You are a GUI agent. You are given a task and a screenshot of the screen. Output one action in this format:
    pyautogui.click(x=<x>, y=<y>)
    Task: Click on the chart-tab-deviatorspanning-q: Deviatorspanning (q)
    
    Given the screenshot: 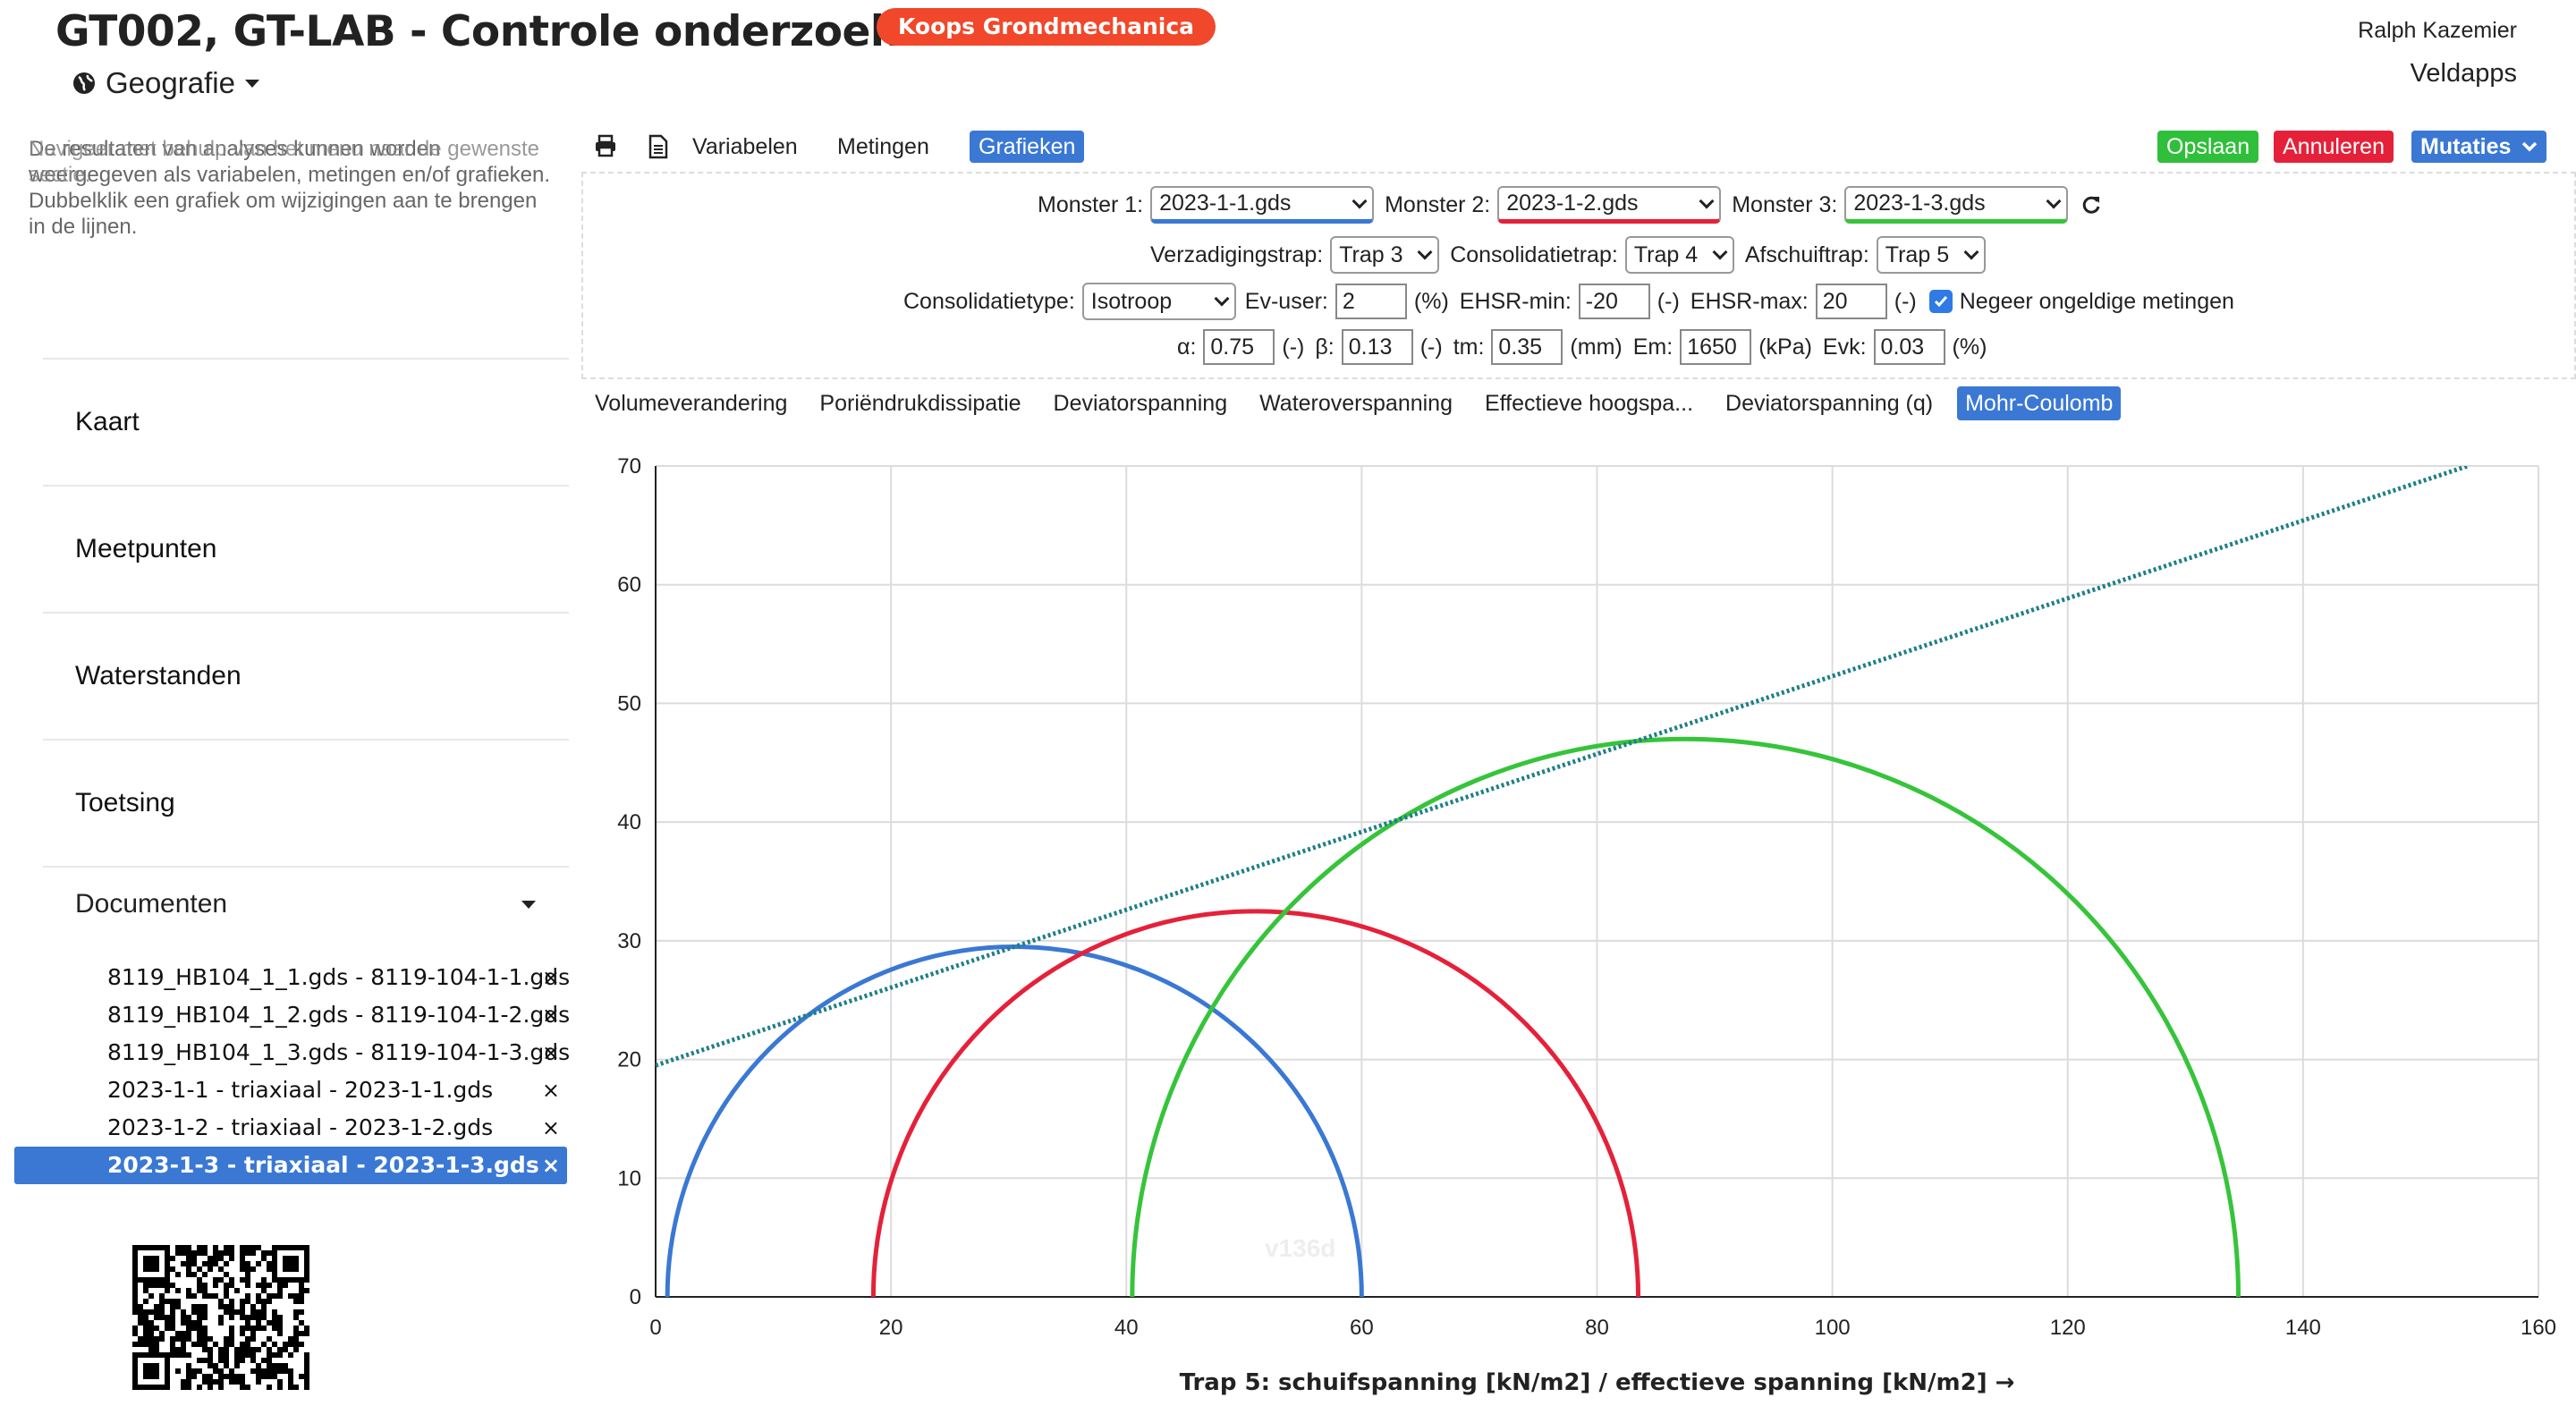 What is the action you would take?
    pyautogui.click(x=1829, y=403)
    